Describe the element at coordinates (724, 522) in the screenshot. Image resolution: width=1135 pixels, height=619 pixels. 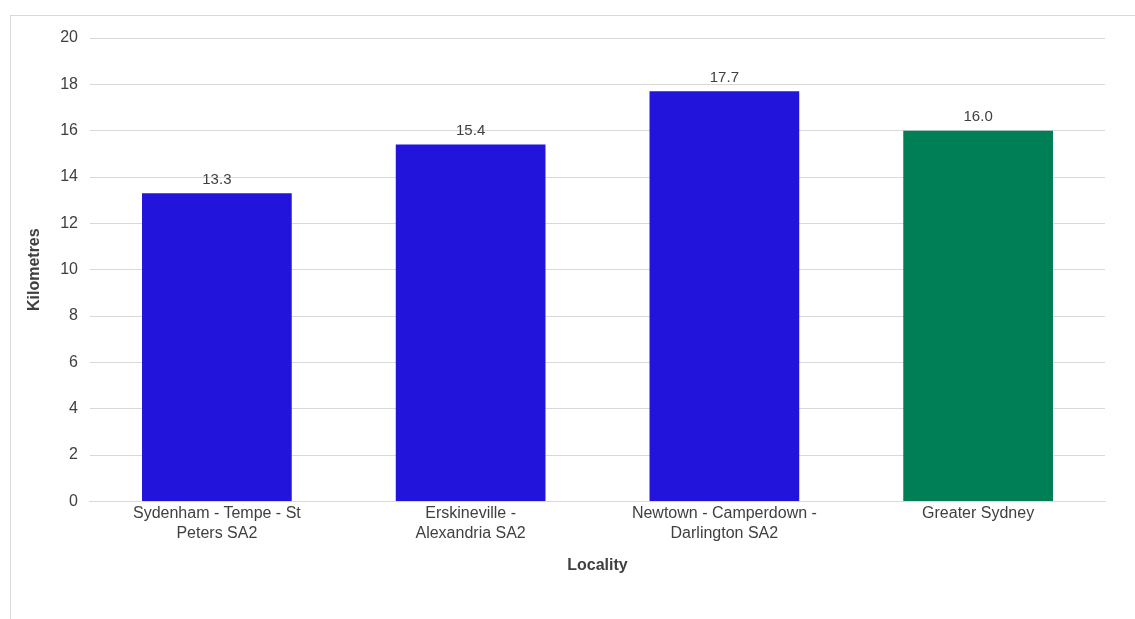
I see `x-tick-label: Newtown - Camperdown - Darlington SA2` at that location.